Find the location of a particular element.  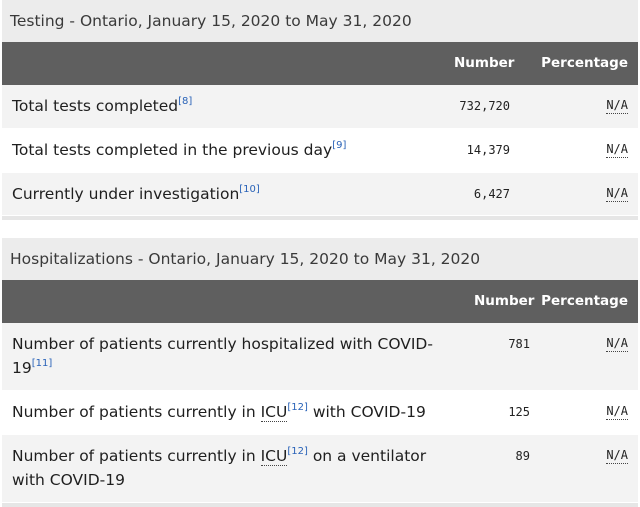

reference-link: [9] is located at coordinates (339, 145).